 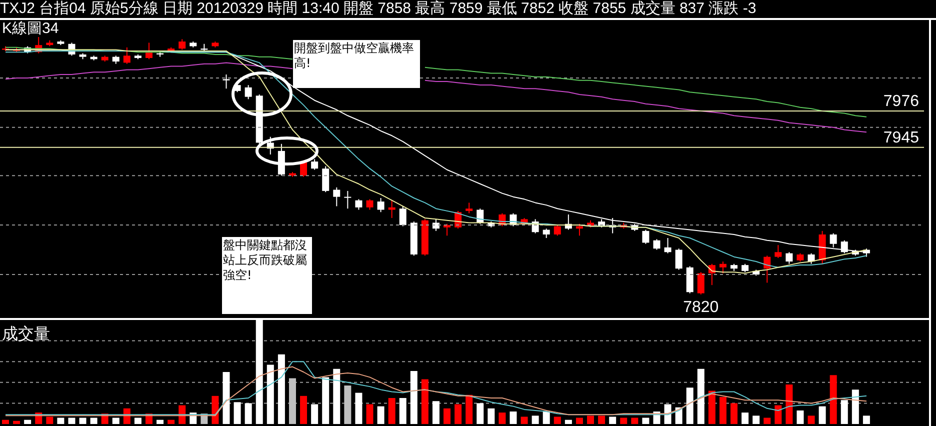 I want to click on ref-line-label: 7945, so click(x=901, y=137).